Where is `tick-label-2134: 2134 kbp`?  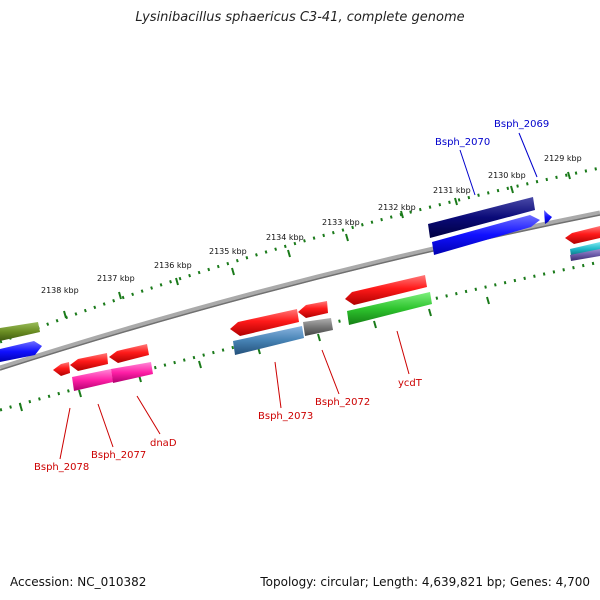
tick-label-2134: 2134 kbp is located at coordinates (285, 237).